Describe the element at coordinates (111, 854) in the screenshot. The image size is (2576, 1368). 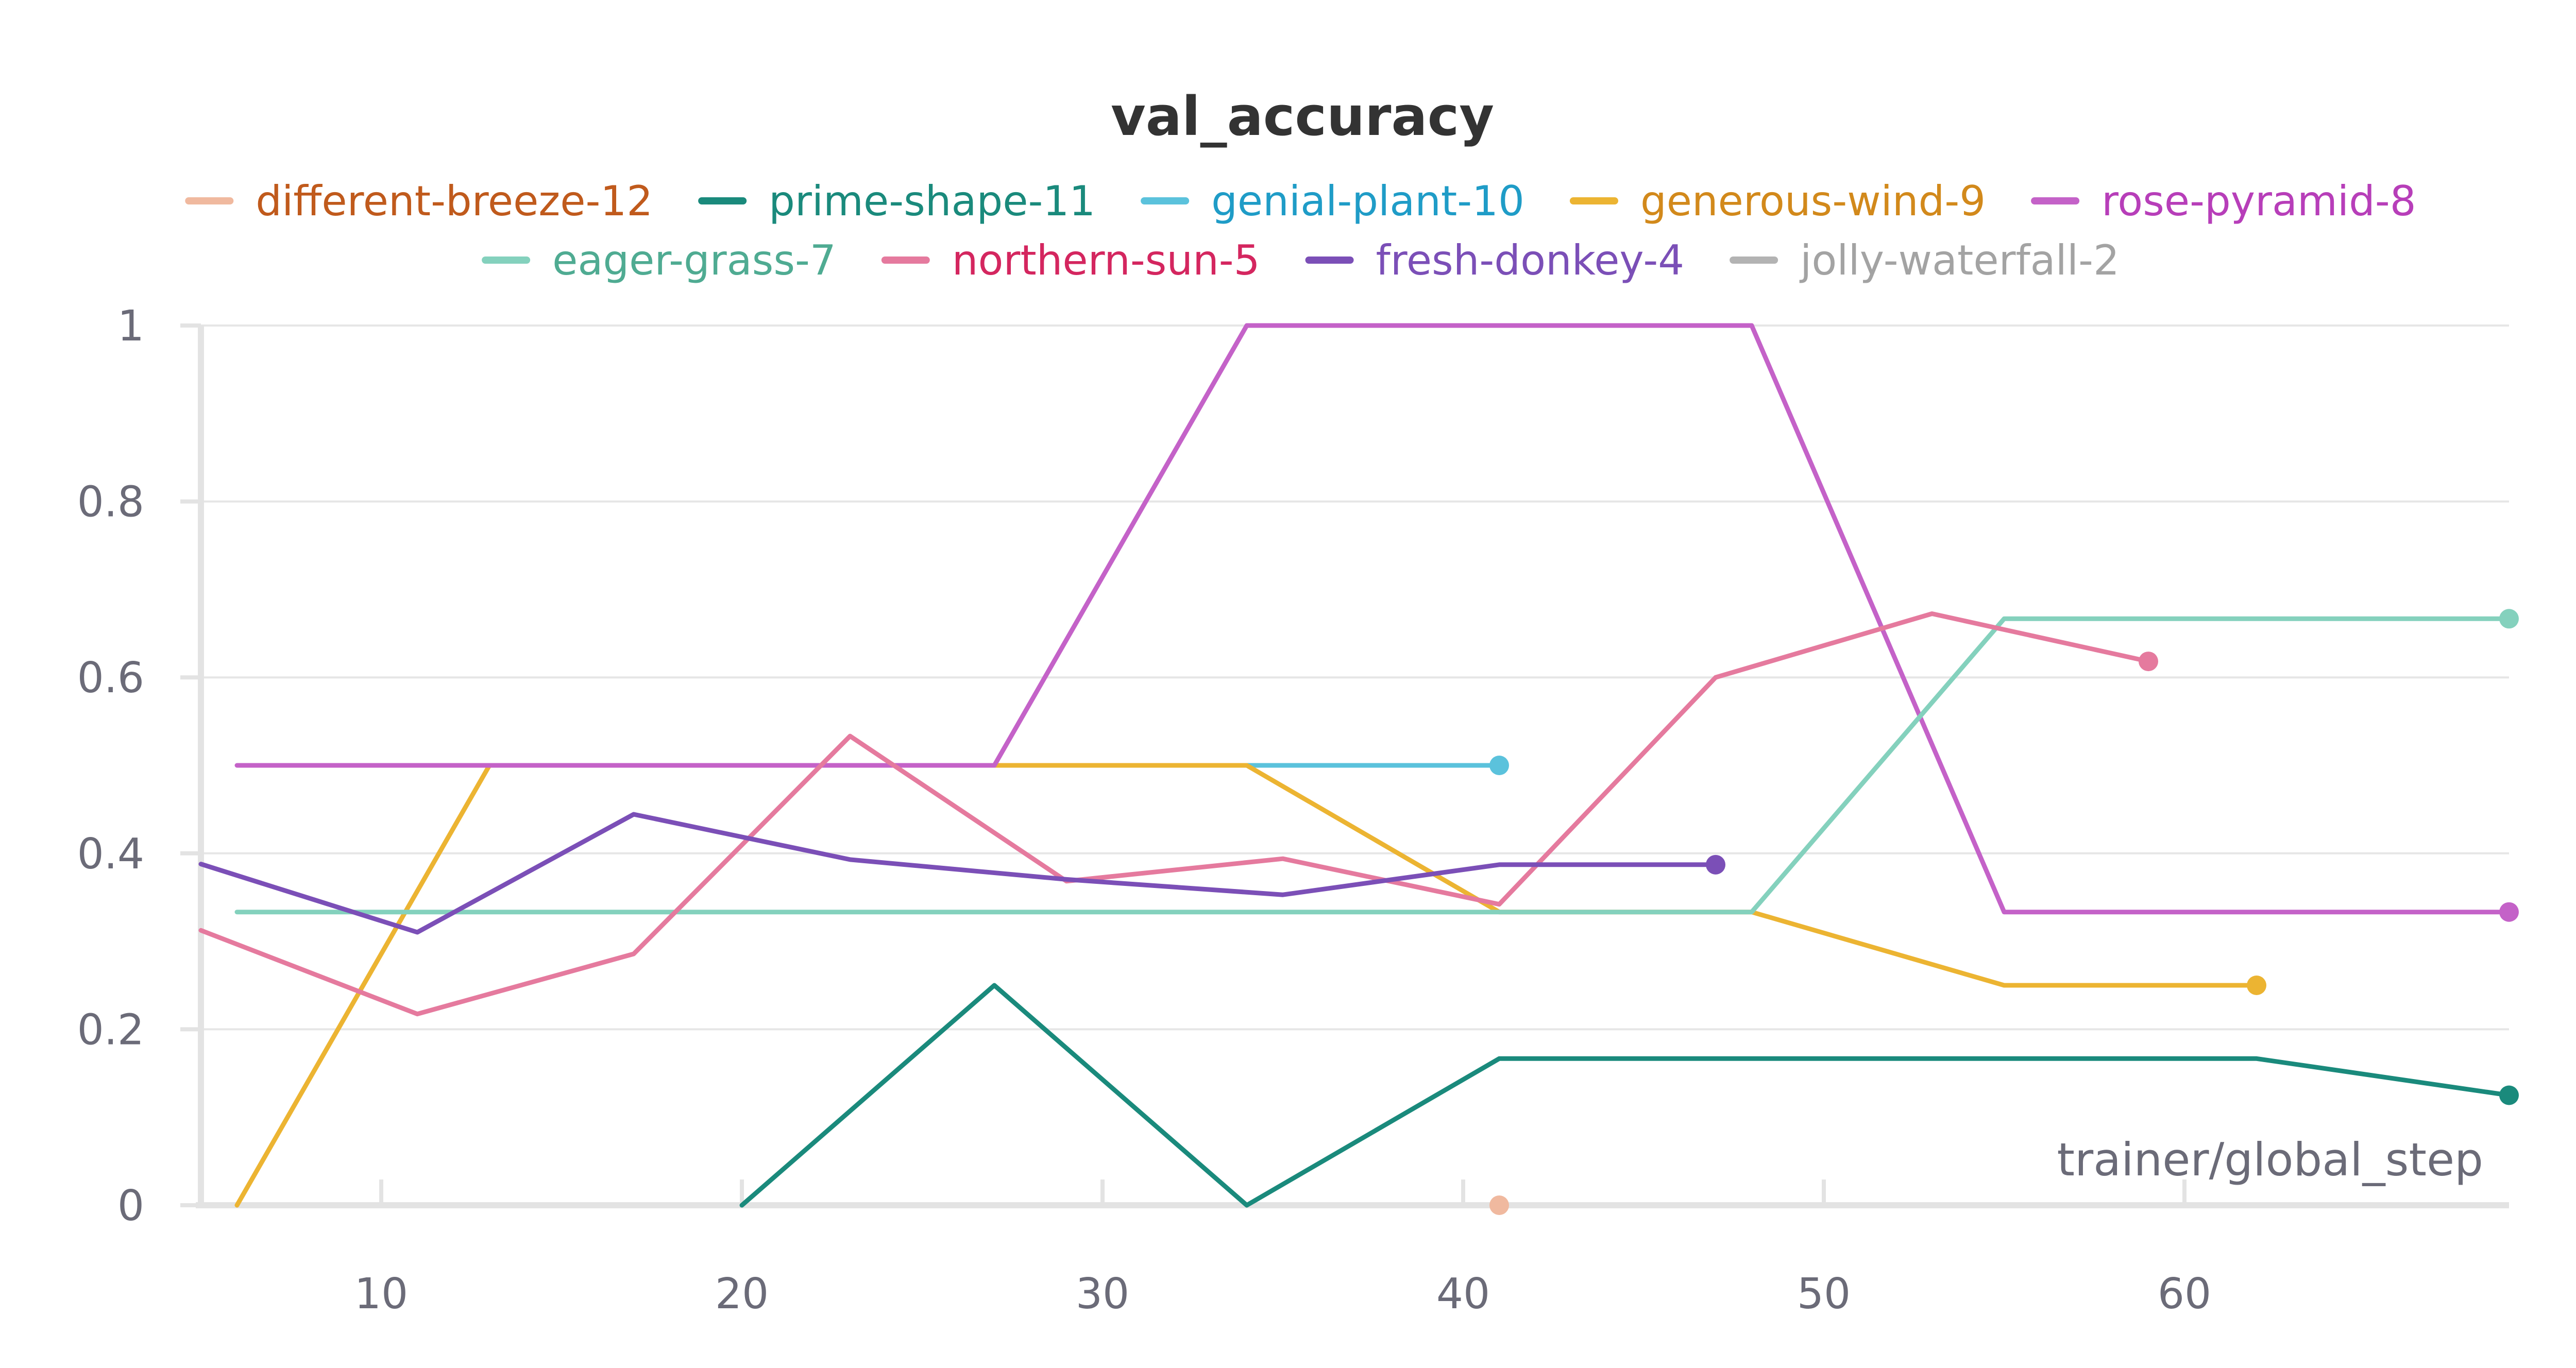
I see `y-tick-label: 0.4` at that location.